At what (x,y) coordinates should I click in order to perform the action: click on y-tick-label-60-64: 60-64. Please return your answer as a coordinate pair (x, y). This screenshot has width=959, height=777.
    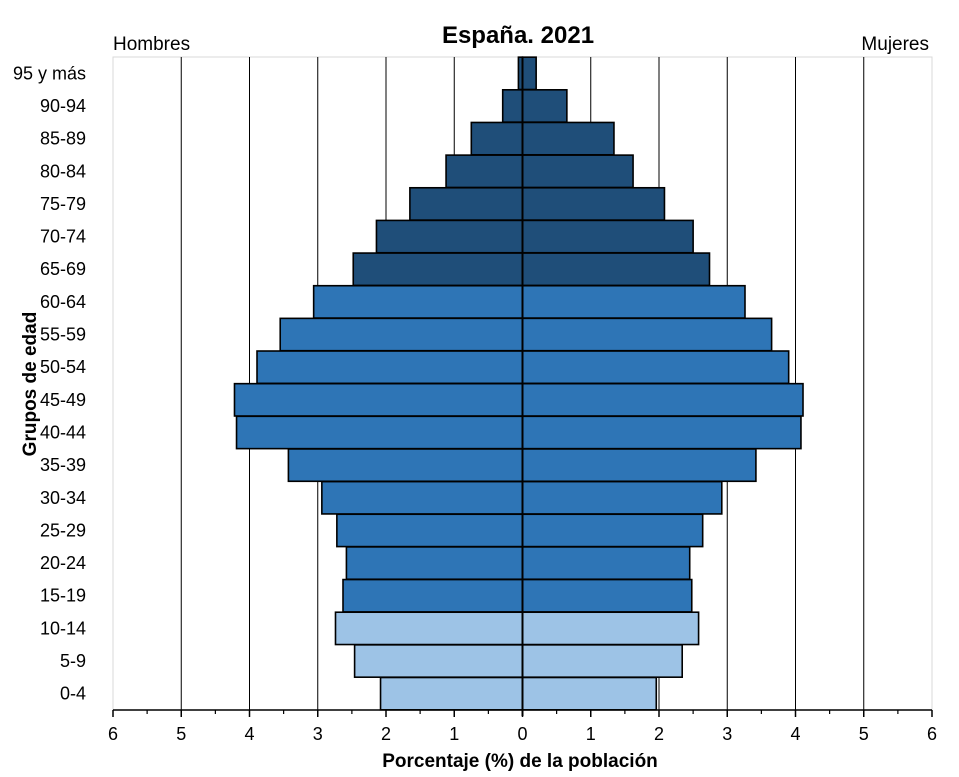
    Looking at the image, I should click on (63, 302).